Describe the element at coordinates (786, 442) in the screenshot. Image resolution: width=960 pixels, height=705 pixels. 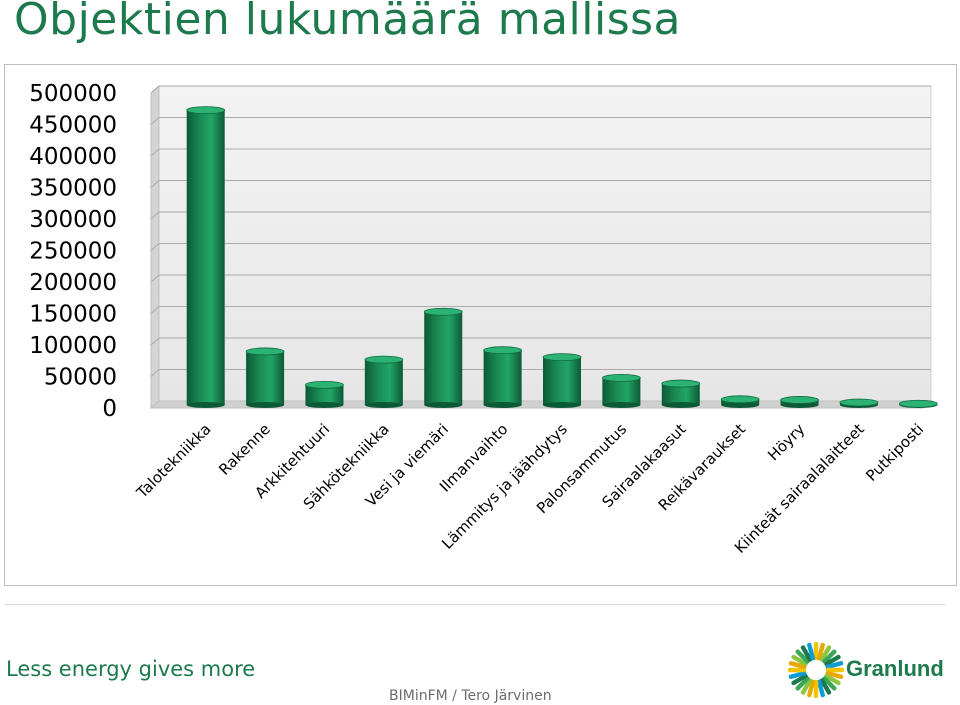
I see `x-tick-label: Höyry` at that location.